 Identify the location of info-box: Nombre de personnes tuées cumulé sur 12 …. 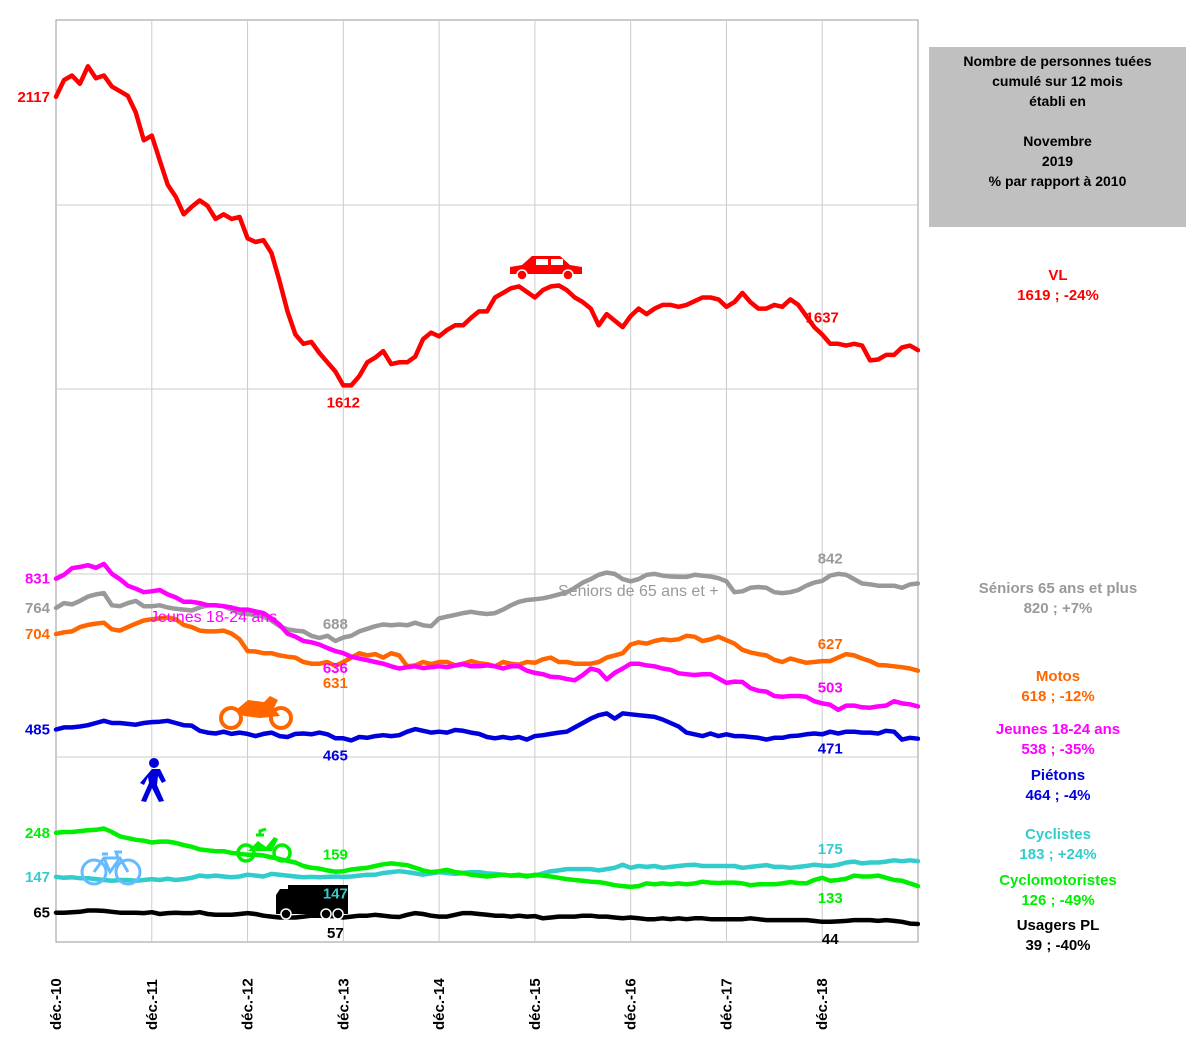
(1057, 137).